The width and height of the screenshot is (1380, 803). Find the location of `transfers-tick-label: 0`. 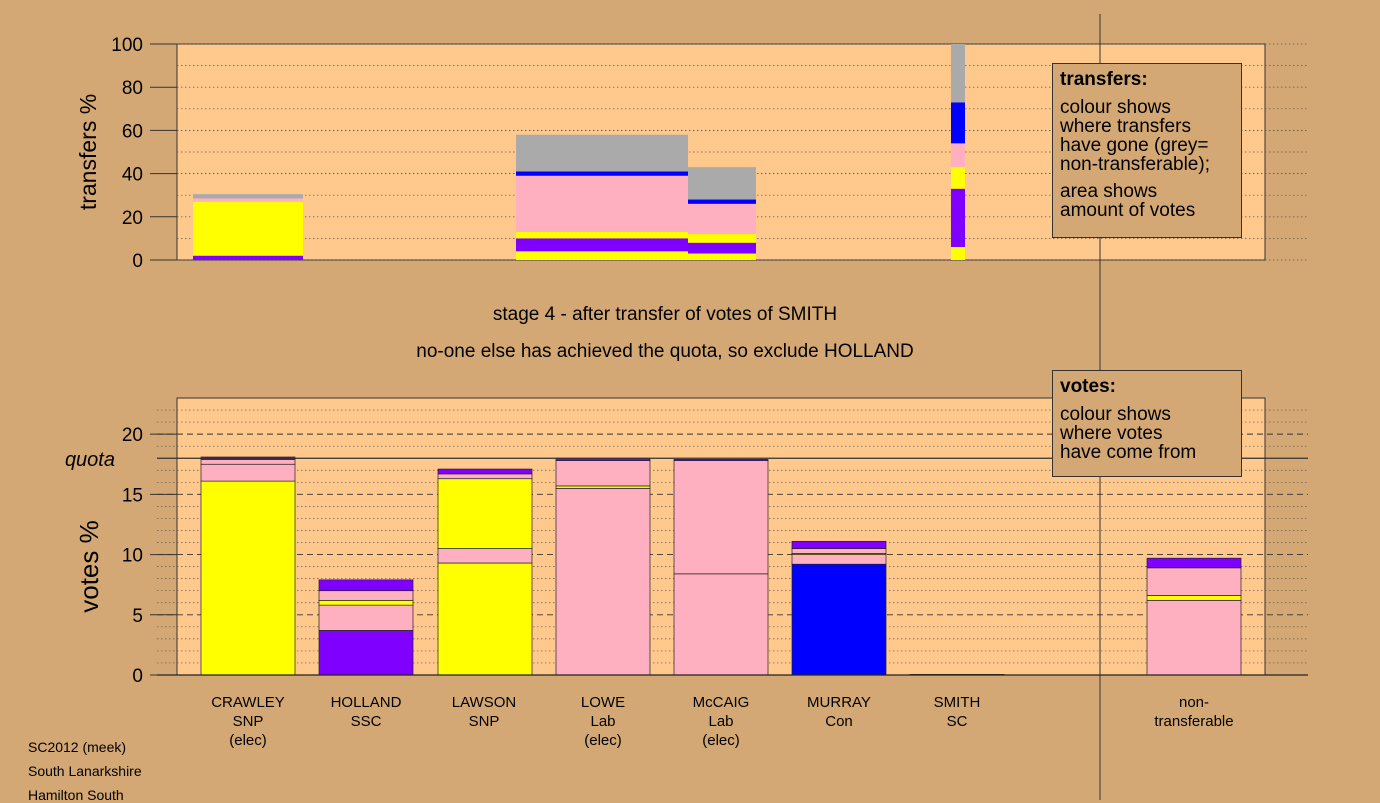

transfers-tick-label: 0 is located at coordinates (137, 261).